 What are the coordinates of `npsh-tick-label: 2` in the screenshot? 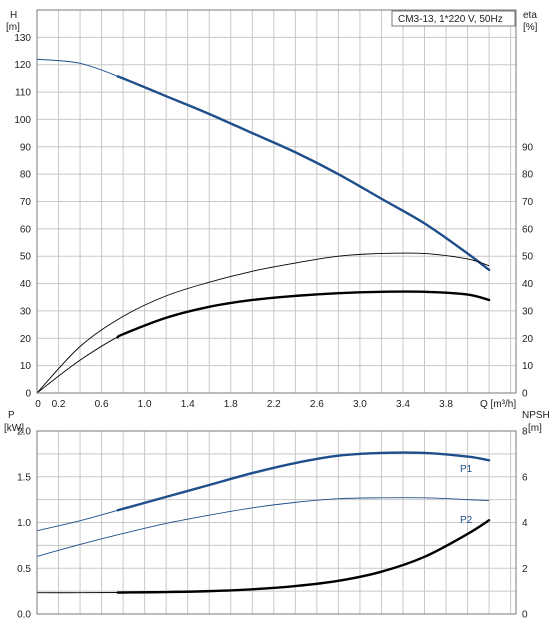 It's located at (525, 569).